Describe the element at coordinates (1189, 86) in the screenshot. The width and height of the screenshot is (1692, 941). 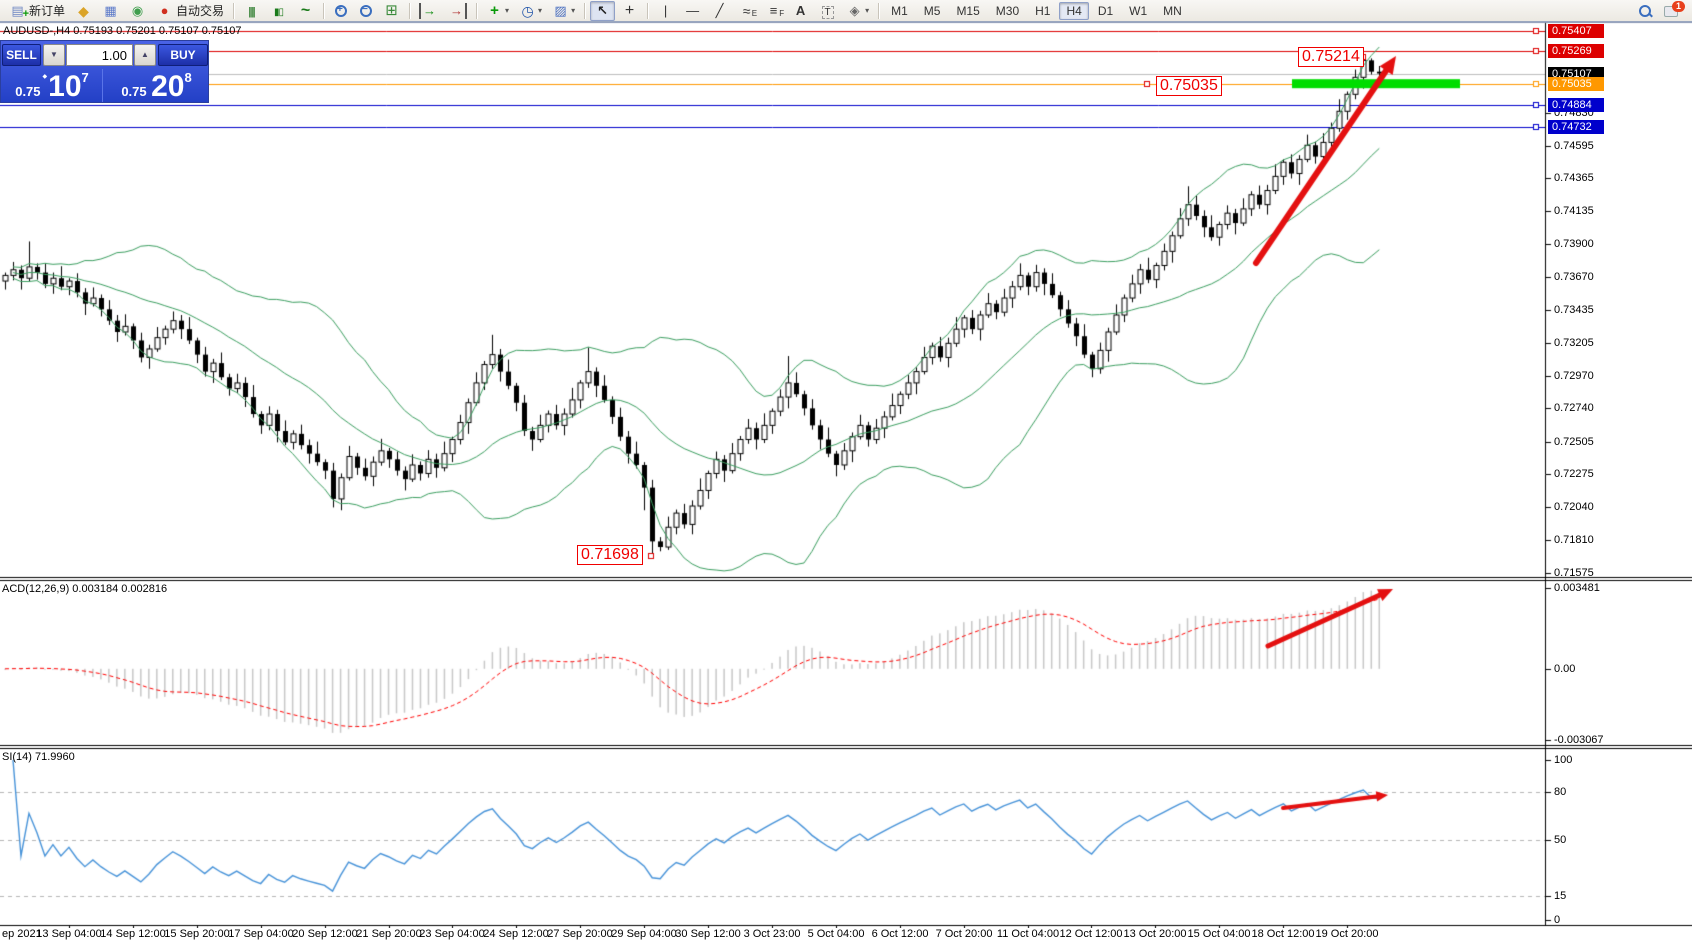
I see `price-annotation: 0.75035` at that location.